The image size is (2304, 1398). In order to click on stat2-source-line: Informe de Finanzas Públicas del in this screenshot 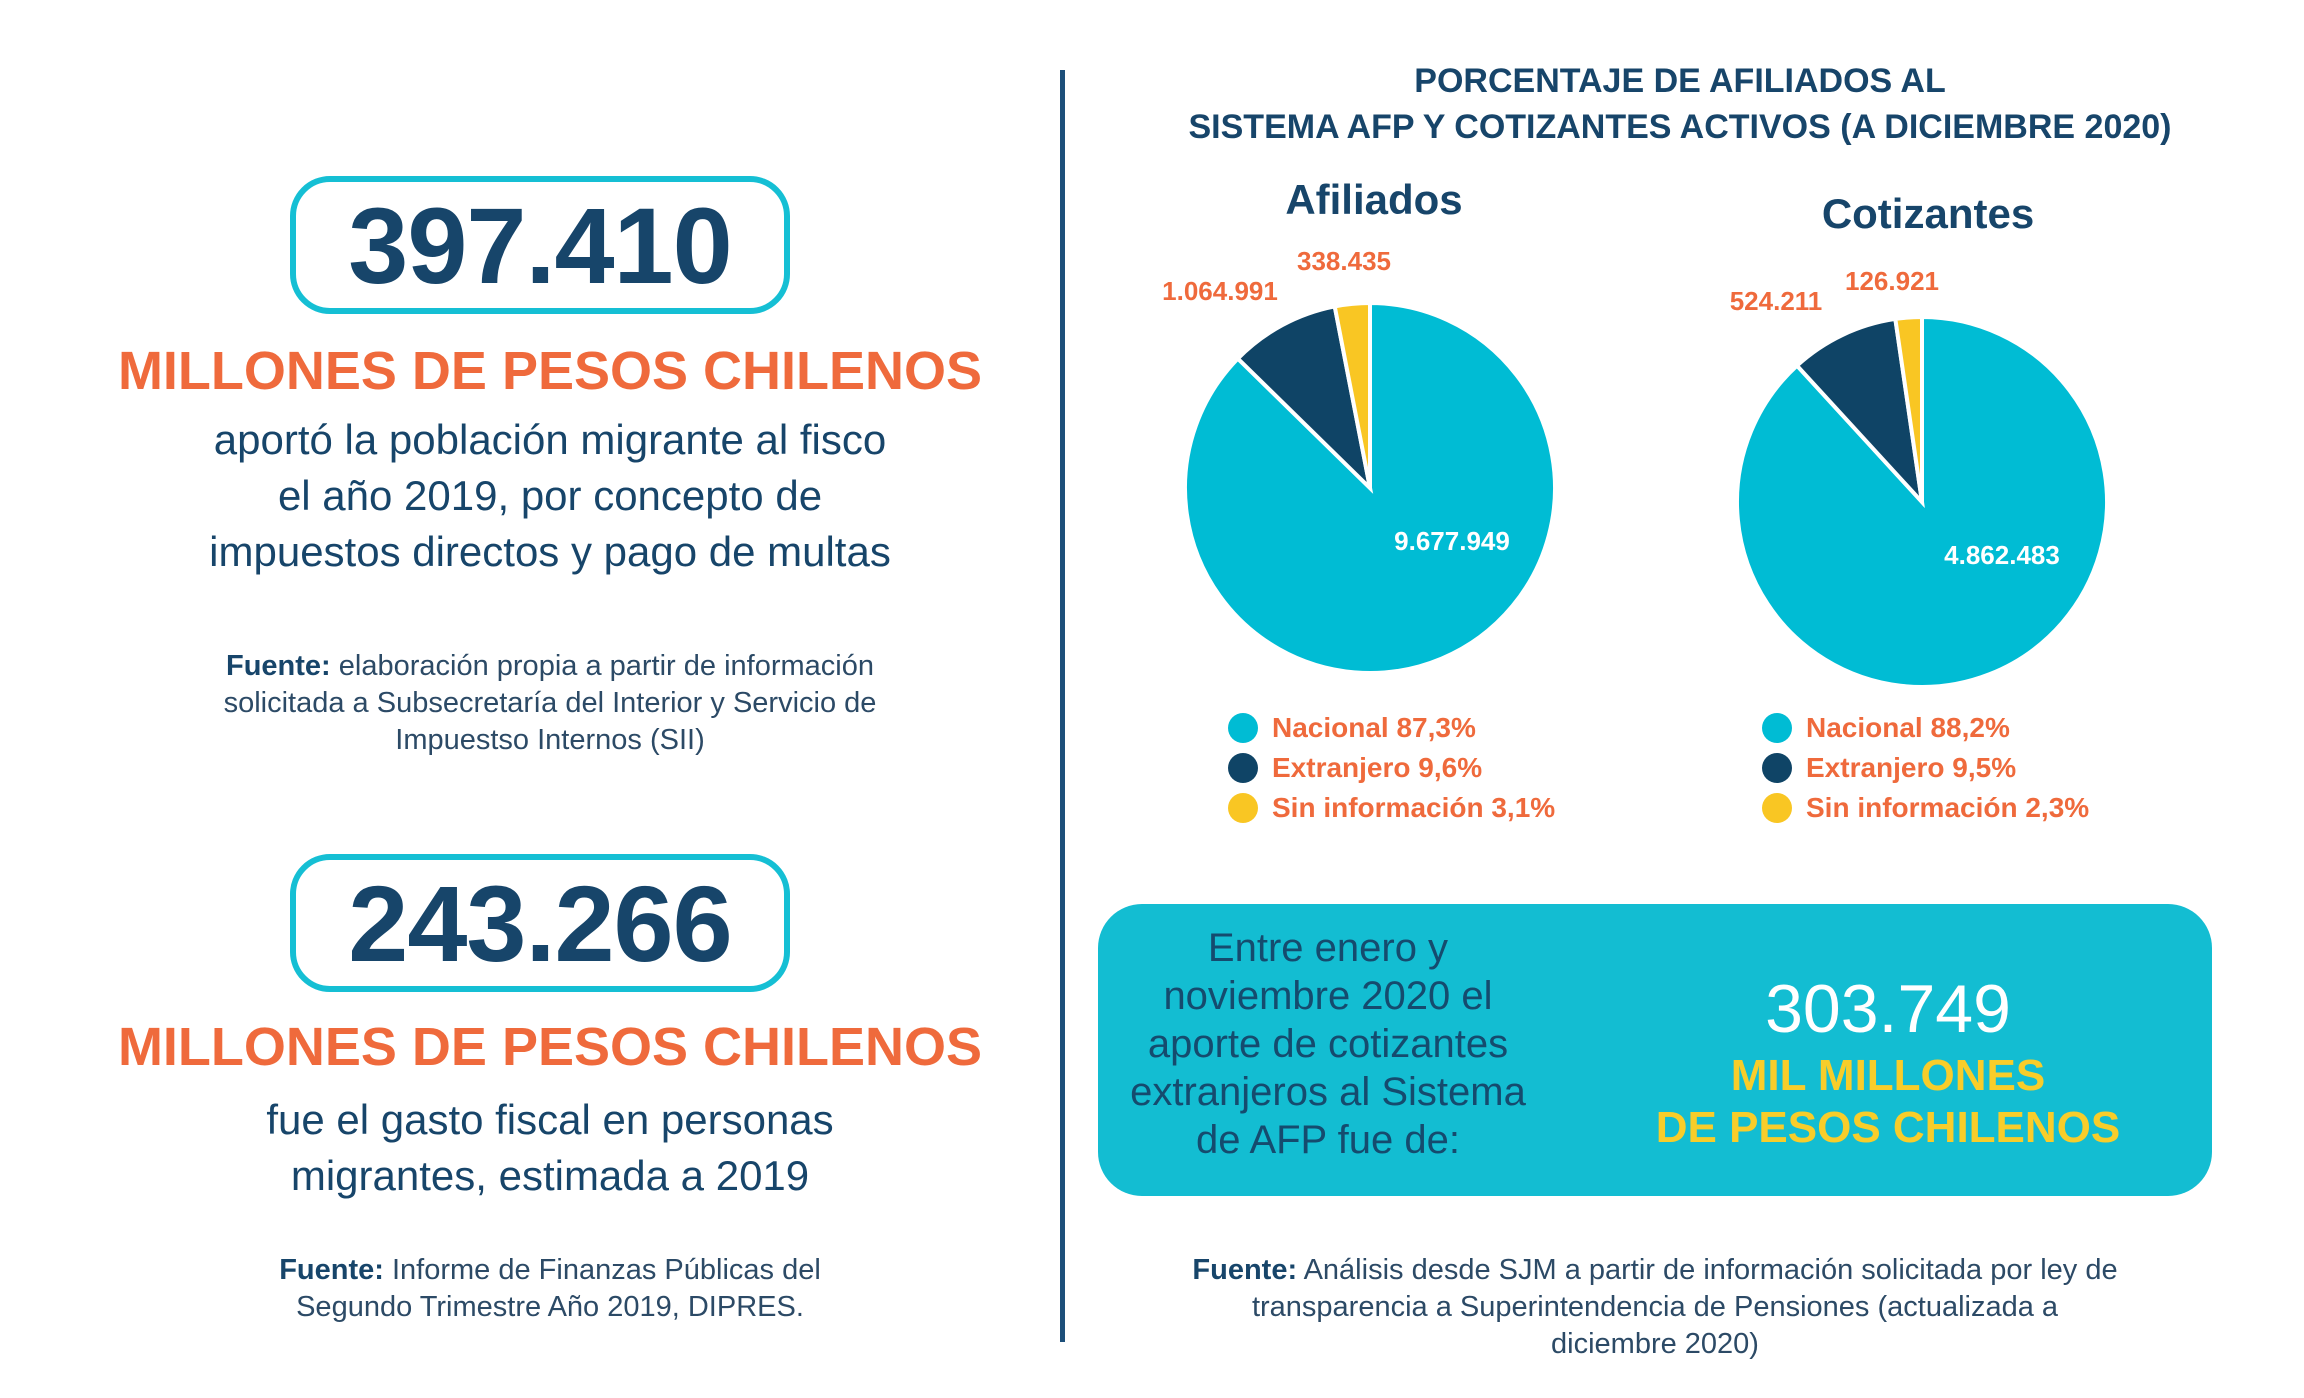, I will do `click(602, 1270)`.